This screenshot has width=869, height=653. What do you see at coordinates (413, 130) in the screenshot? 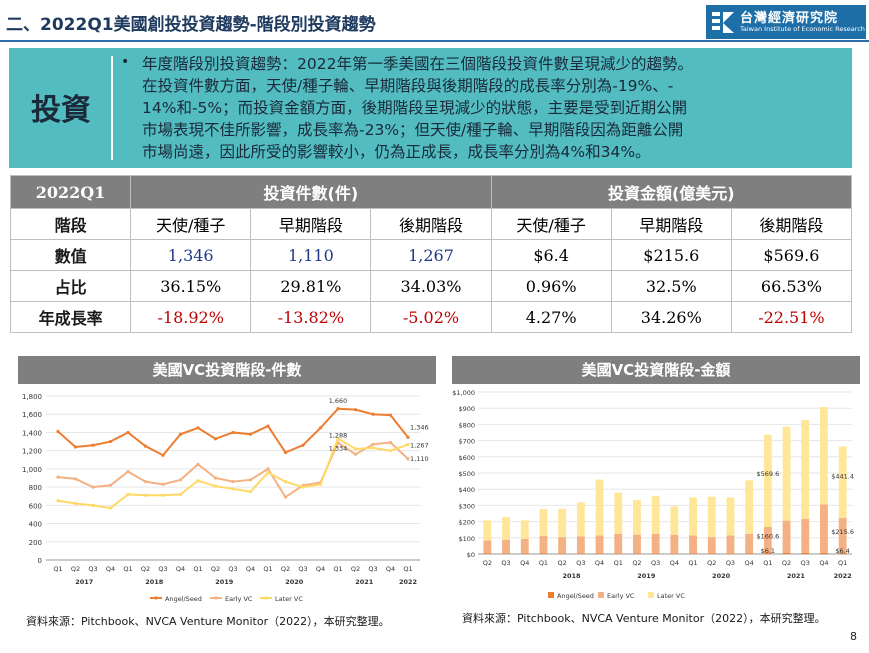
I see `summary-line: 市場表現不佳所影響，成長率為-23%；但天使/種子輪、早期階段因為距離公開` at bounding box center [413, 130].